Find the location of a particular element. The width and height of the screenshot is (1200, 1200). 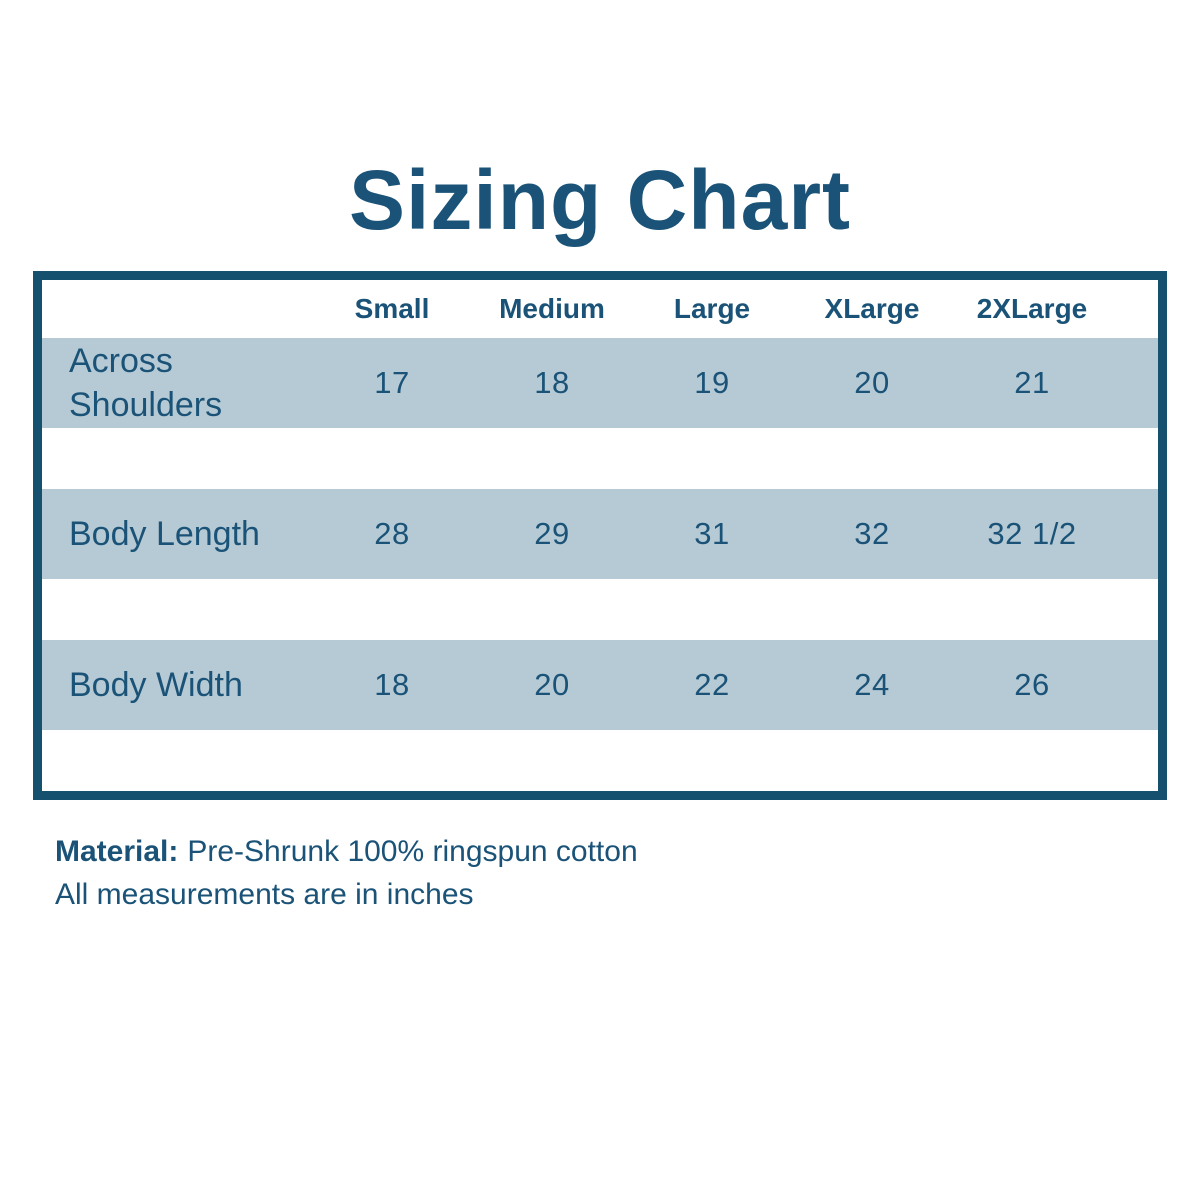

measurements-note: All measurements are in inches is located at coordinates (264, 895).